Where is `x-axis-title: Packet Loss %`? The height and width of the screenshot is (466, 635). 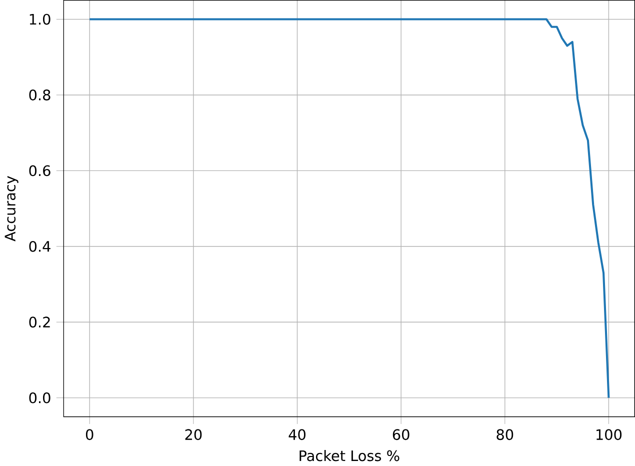 x-axis-title: Packet Loss % is located at coordinates (350, 456).